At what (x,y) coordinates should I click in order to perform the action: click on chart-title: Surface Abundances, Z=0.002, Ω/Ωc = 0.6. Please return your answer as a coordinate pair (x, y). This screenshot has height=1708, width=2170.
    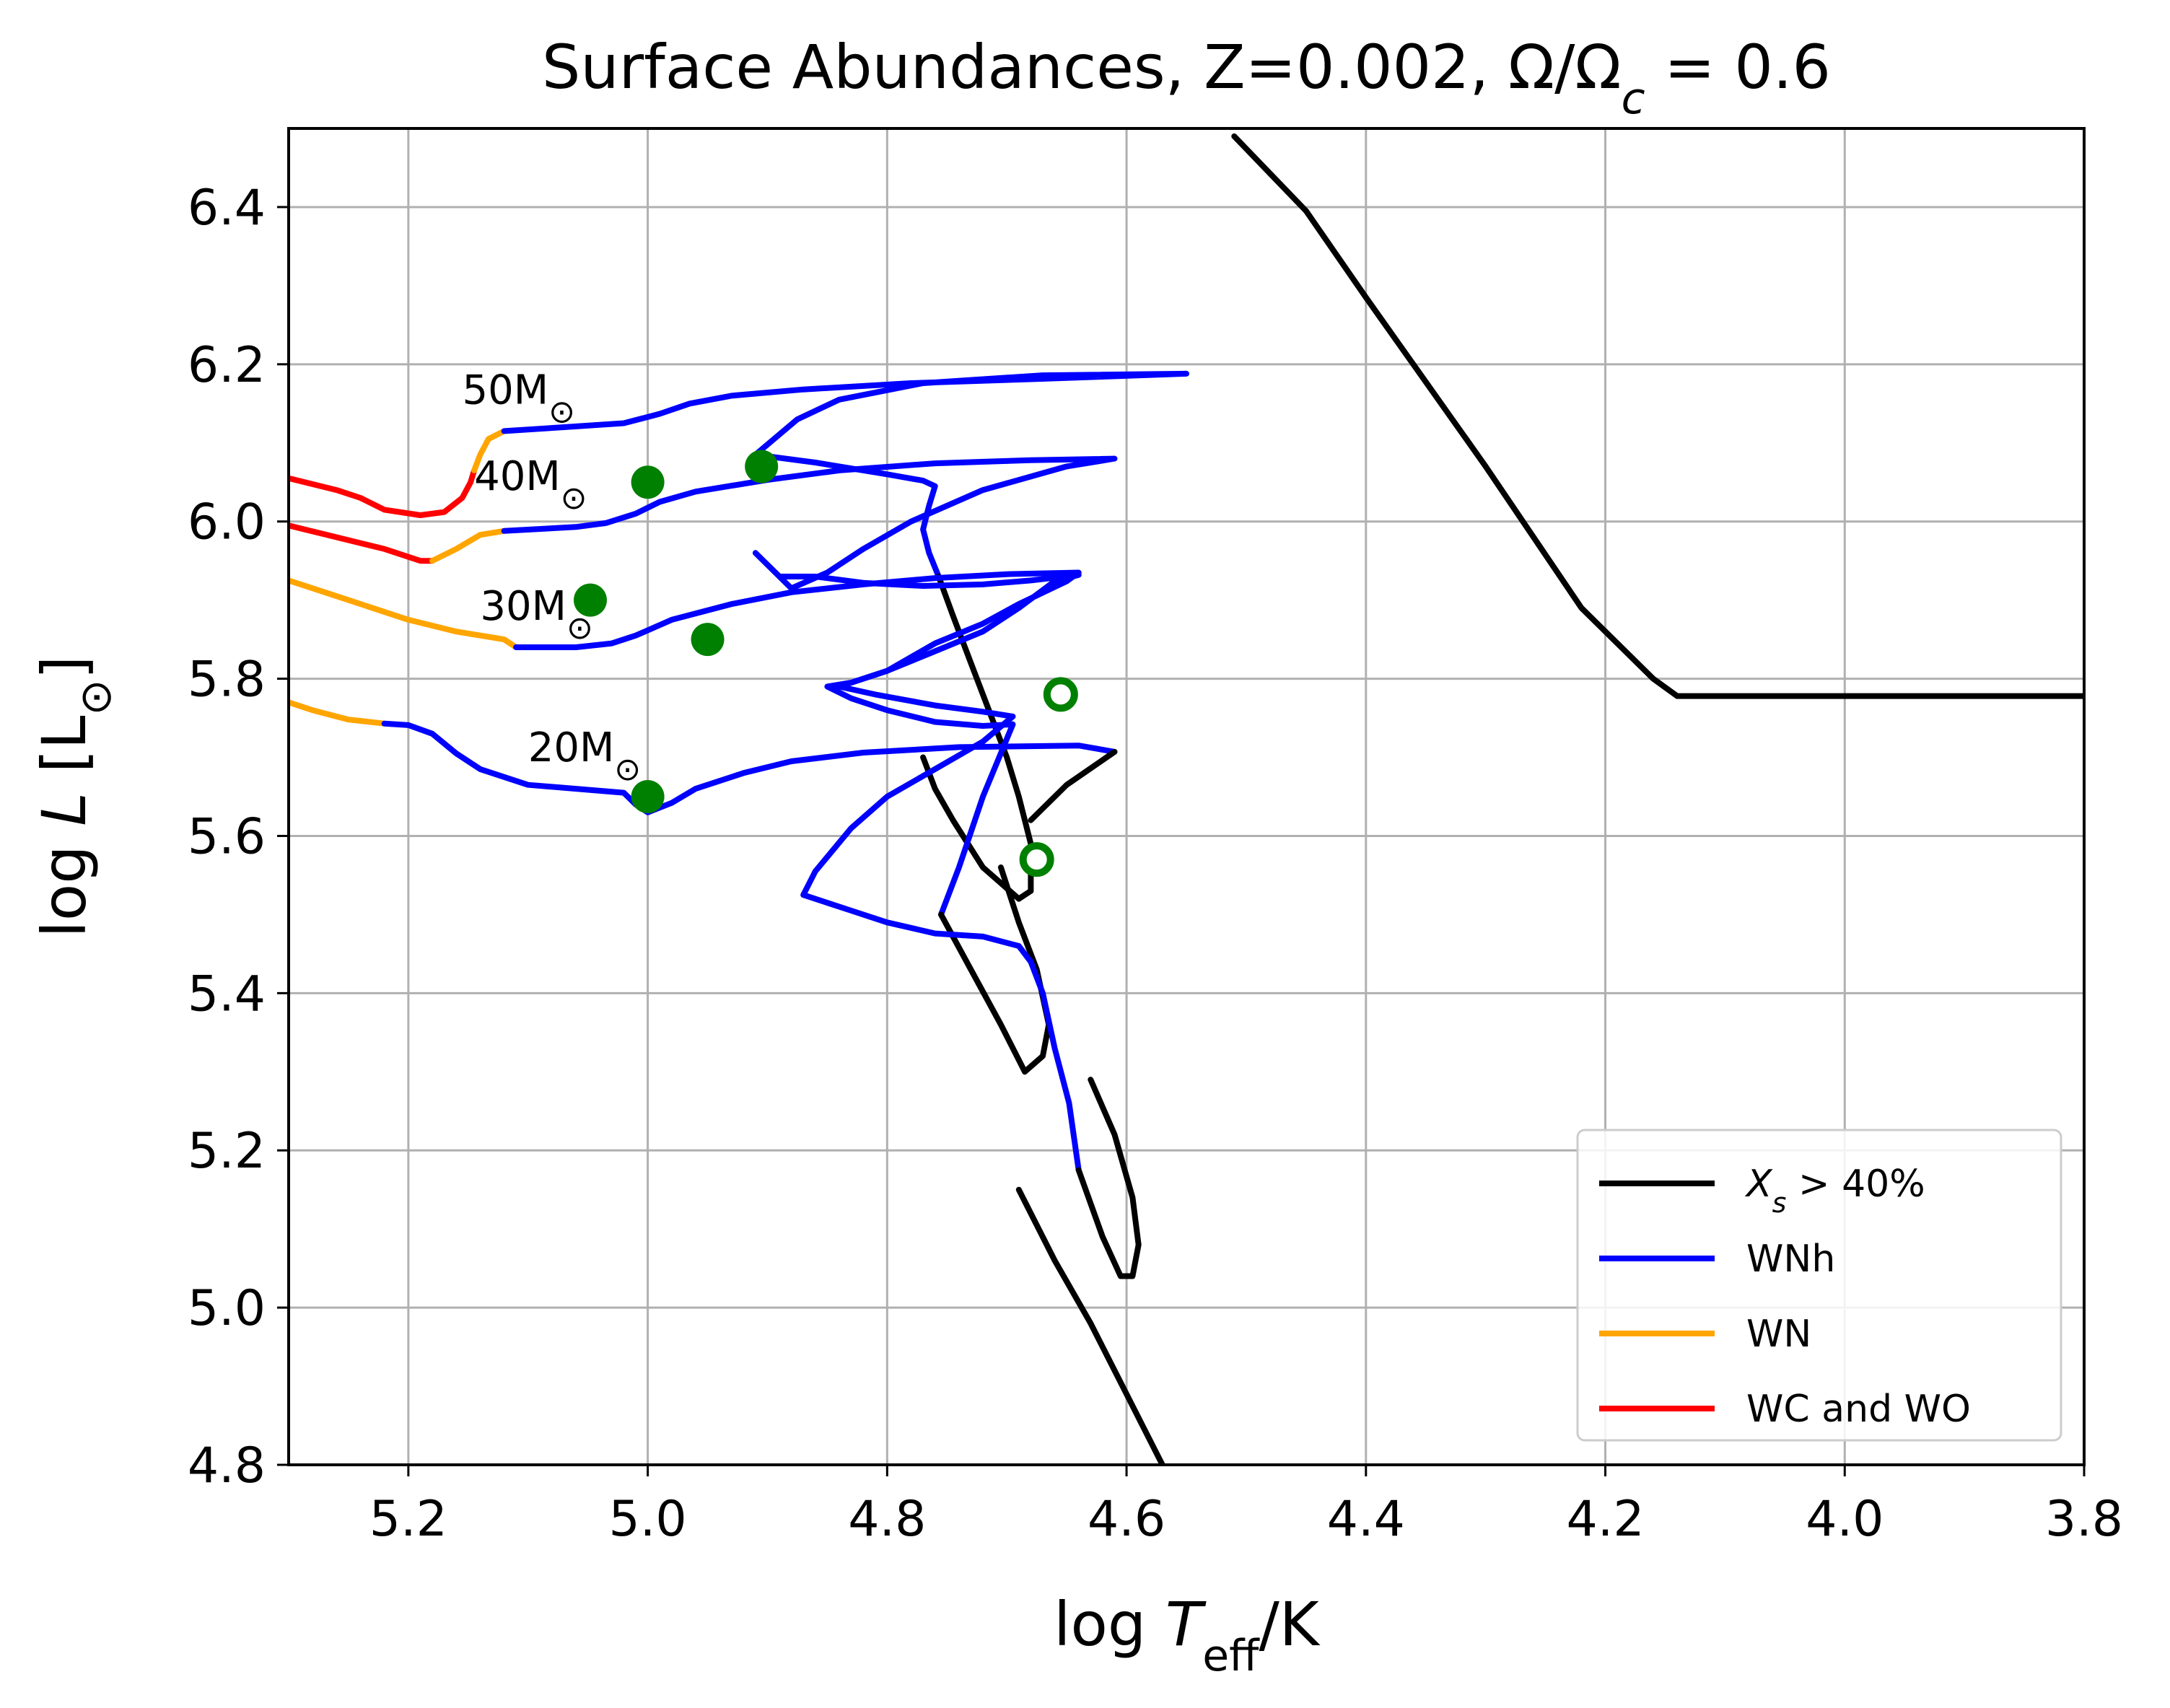
    Looking at the image, I should click on (1186, 78).